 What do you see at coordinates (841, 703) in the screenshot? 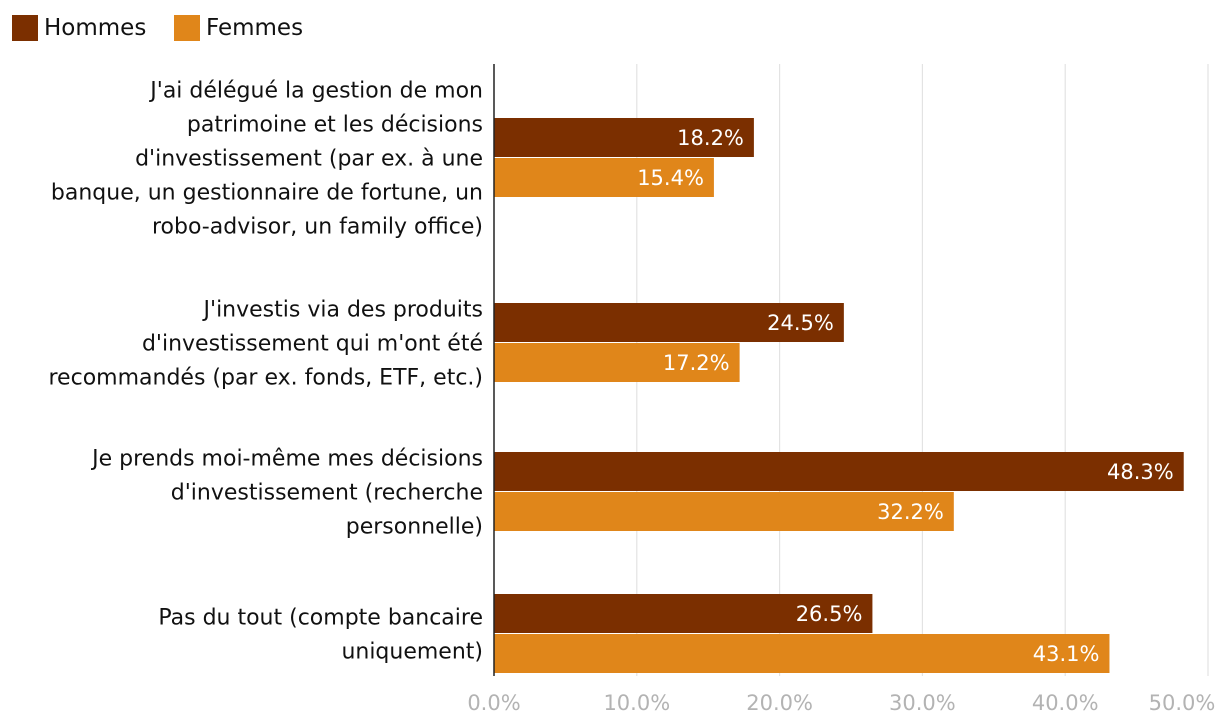
I see `x-tick-labels: 0.0% 10.0% 20.0% 30.0% 40.0% 50.0%` at bounding box center [841, 703].